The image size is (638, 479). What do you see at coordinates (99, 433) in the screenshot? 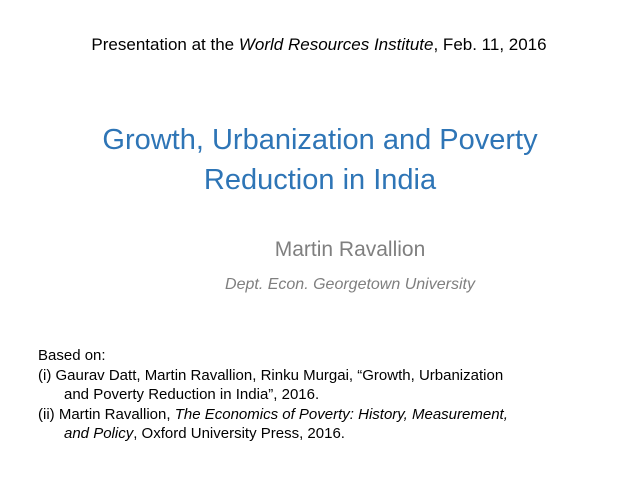
I see `reference-2-title-part-2: and Policy` at bounding box center [99, 433].